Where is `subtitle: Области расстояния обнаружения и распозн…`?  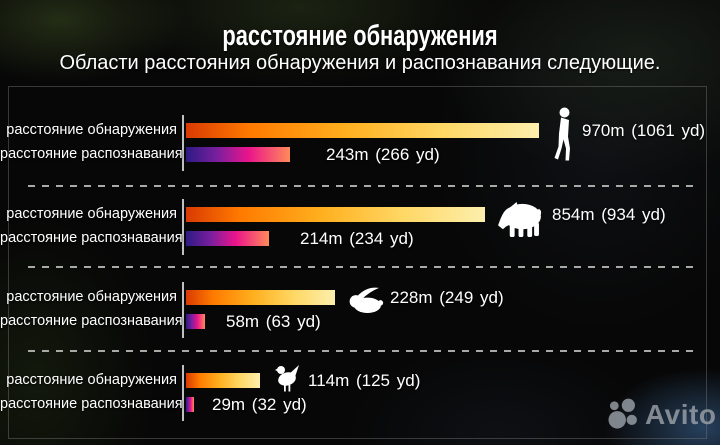
subtitle: Области расстояния обнаружения и распозн… is located at coordinates (360, 63).